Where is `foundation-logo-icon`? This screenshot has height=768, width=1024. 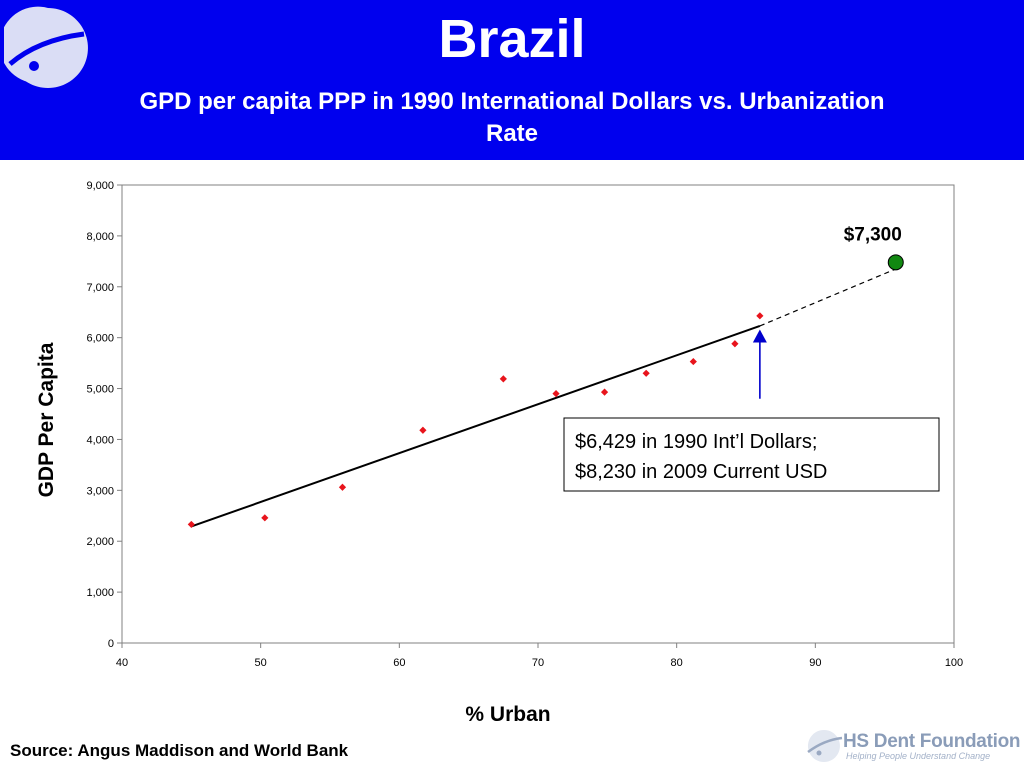
foundation-logo-icon is located at coordinates (46, 47).